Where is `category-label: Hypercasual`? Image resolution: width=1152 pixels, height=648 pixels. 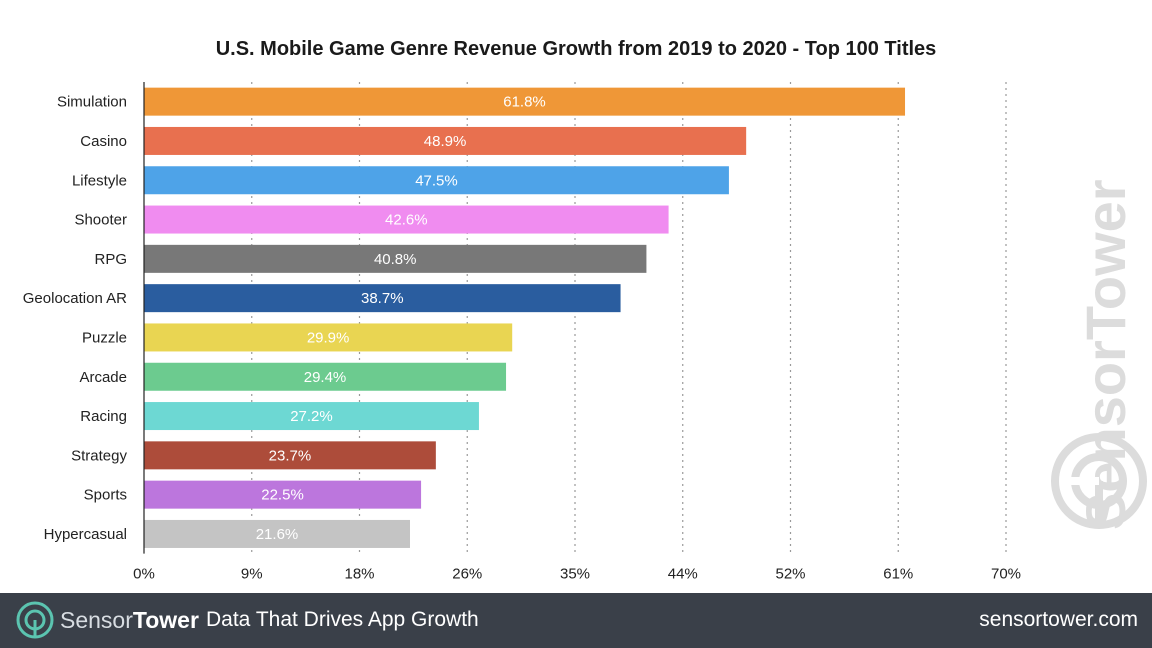
category-label: Hypercasual is located at coordinates (85, 534).